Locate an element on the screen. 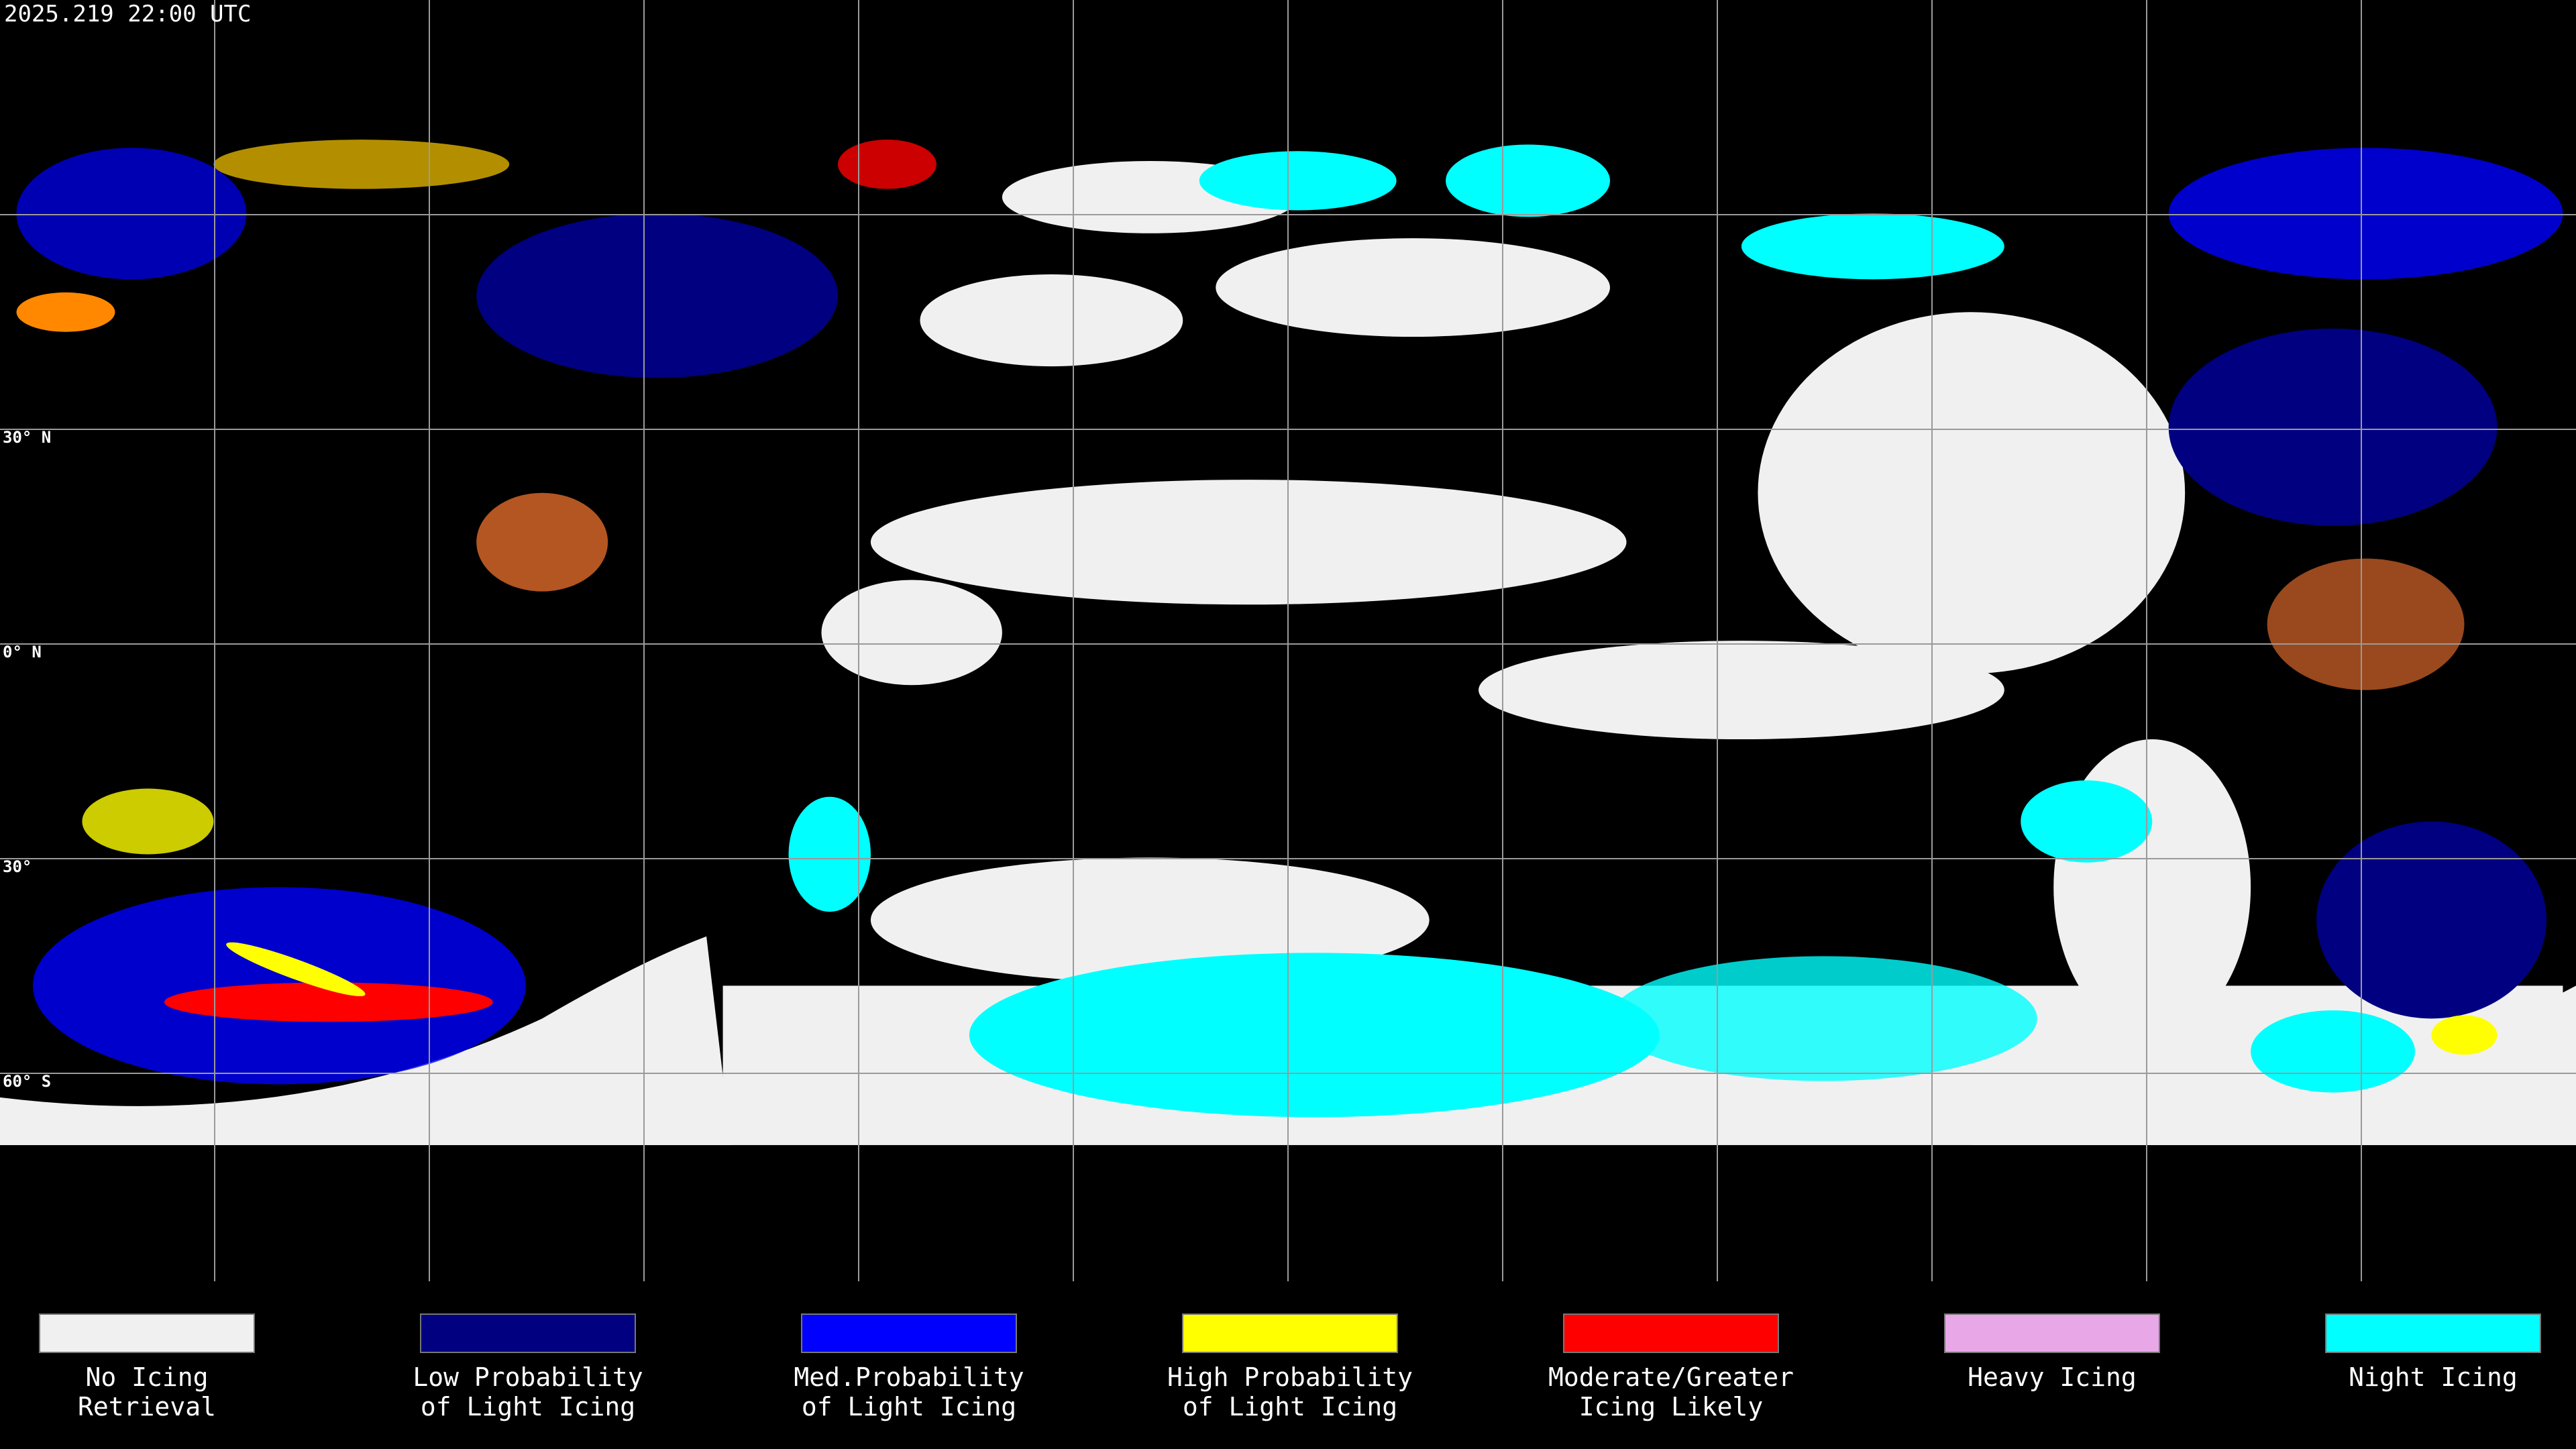 Image resolution: width=2576 pixels, height=1449 pixels. legend-label: Moderate/Greater is located at coordinates (1671, 1377).